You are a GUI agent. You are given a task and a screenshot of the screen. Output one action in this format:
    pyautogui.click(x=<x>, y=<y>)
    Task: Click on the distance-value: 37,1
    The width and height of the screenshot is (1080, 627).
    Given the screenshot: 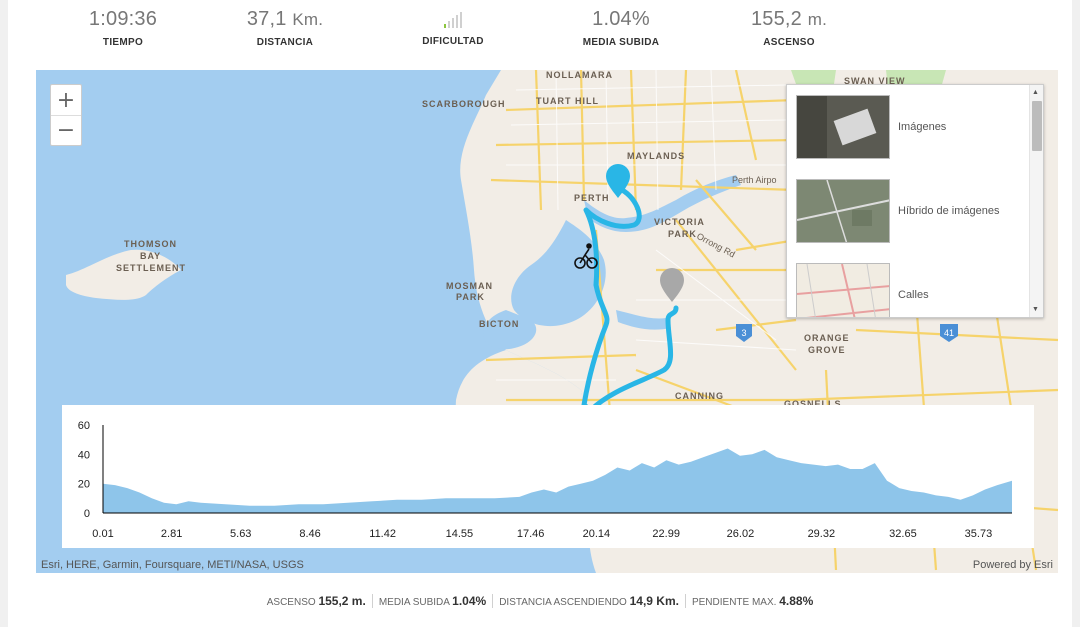 What is the action you would take?
    pyautogui.click(x=266, y=19)
    